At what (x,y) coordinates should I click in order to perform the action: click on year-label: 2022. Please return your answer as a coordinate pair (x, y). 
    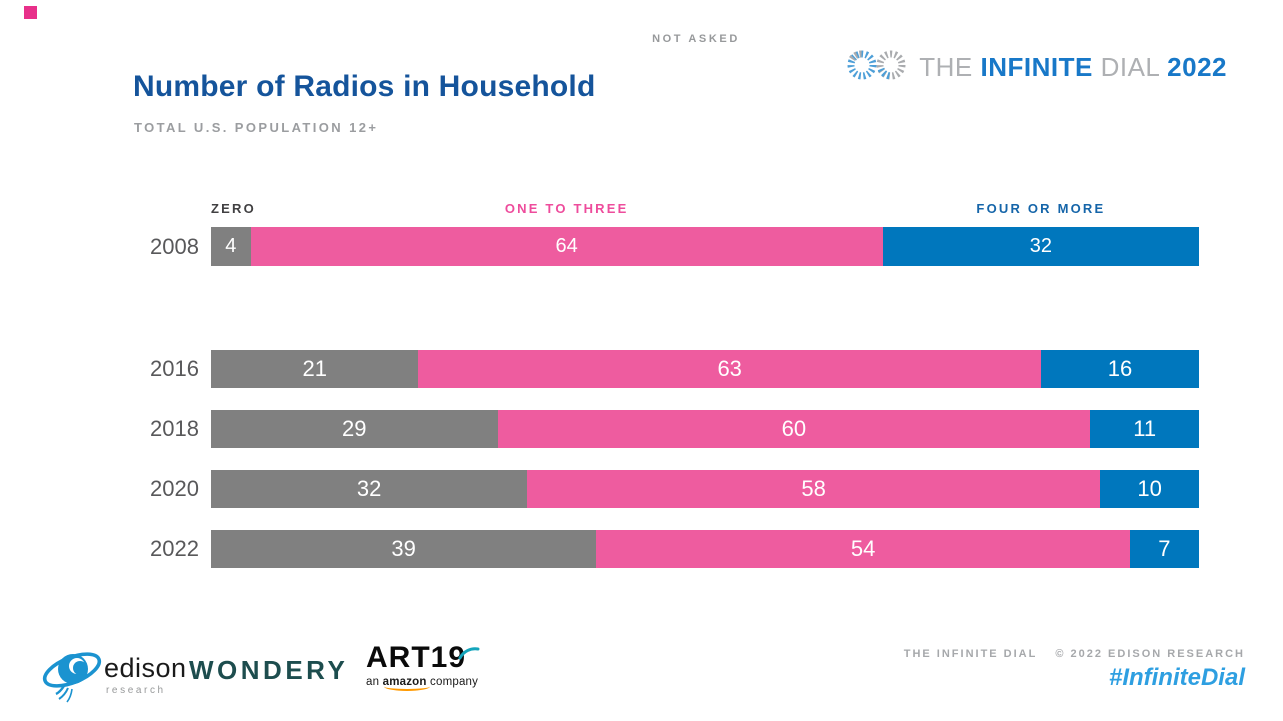
    Looking at the image, I should click on (174, 548).